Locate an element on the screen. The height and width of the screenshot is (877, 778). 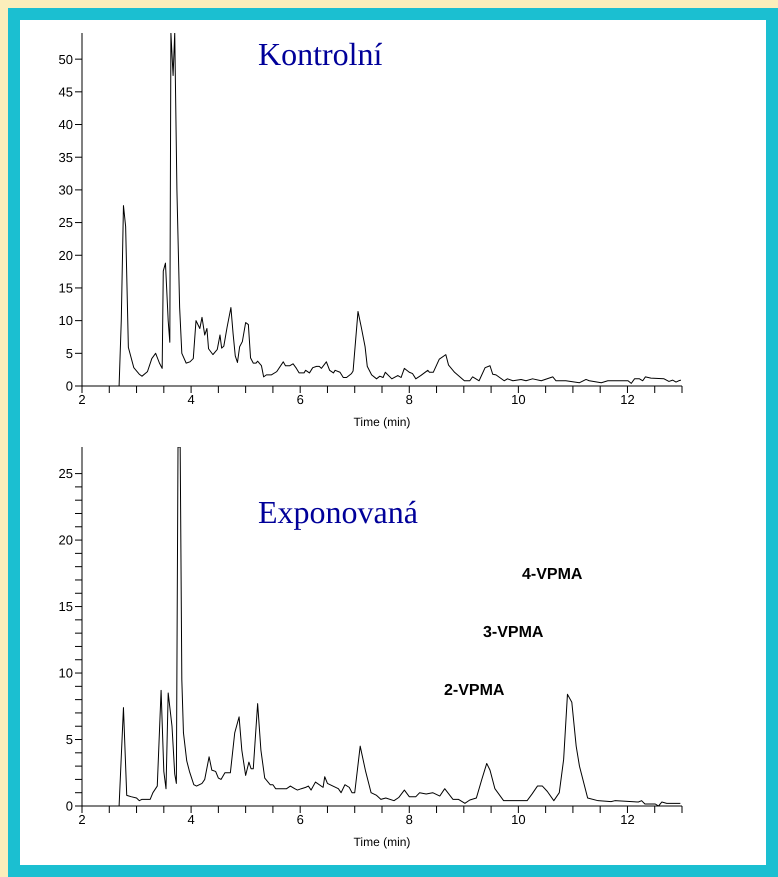
annotation: 4-VPMA is located at coordinates (552, 575).